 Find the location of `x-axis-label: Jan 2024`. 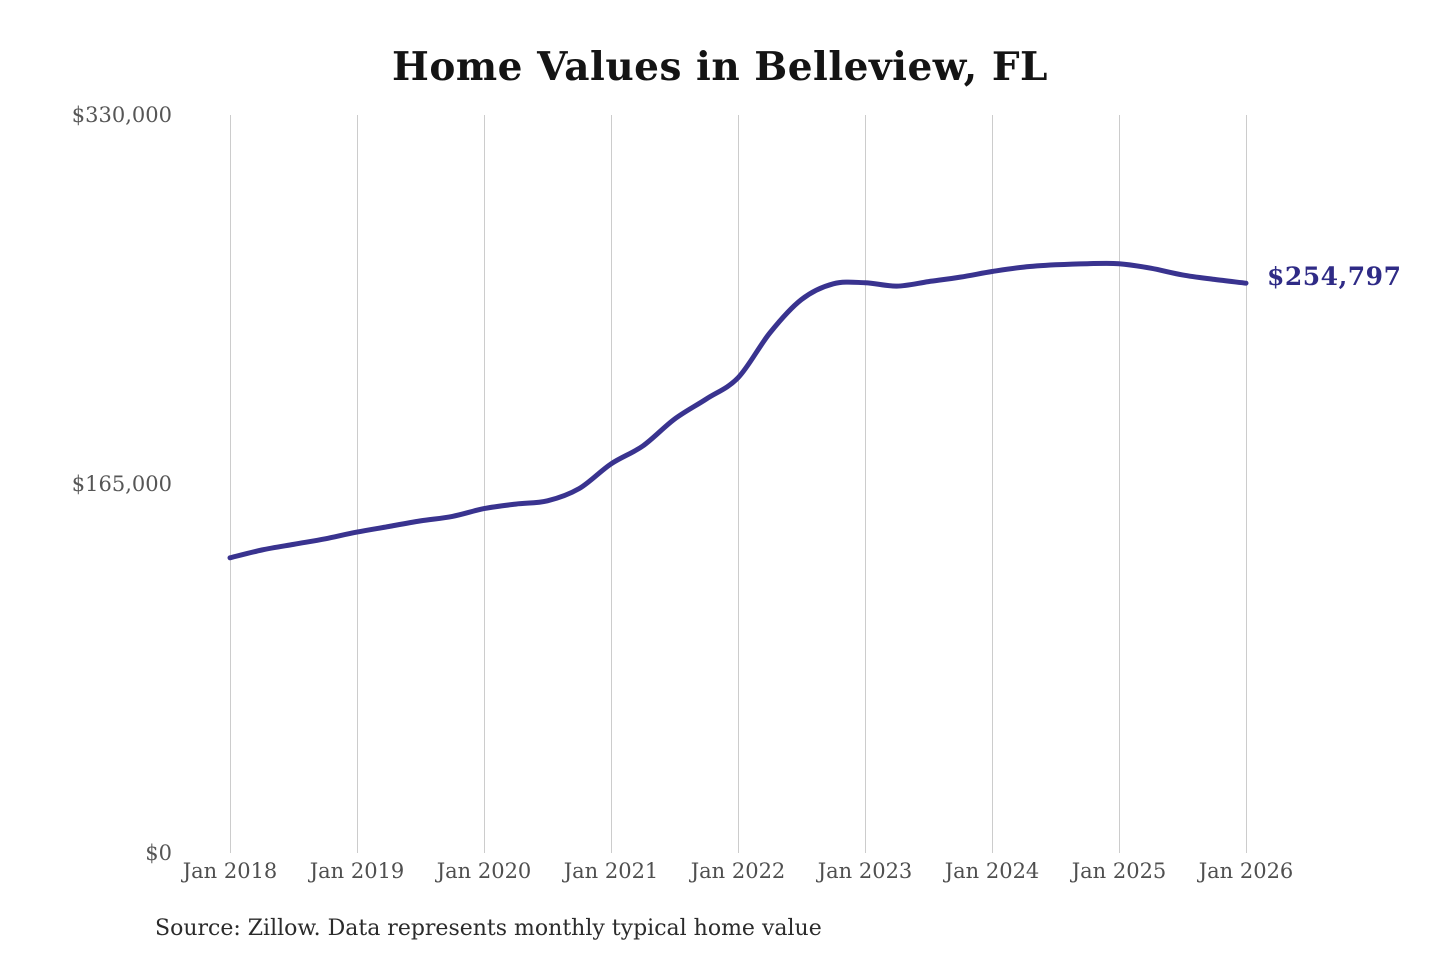

x-axis-label: Jan 2024 is located at coordinates (992, 871).